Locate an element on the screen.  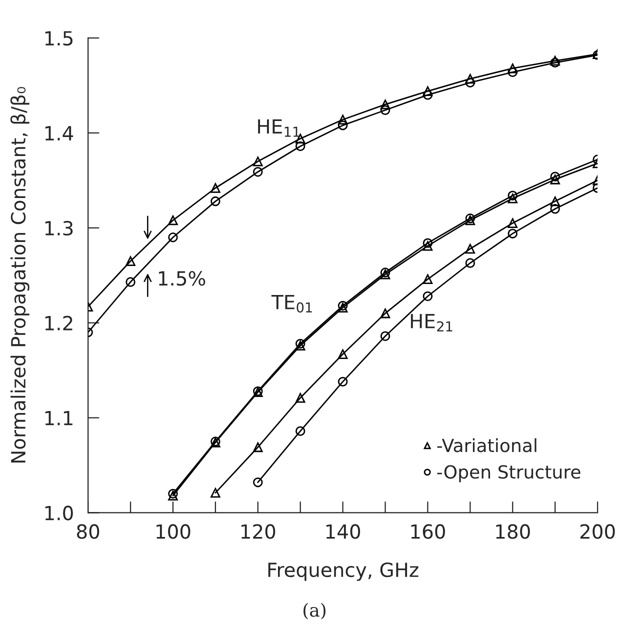
x-tick-label: 100 is located at coordinates (173, 531).